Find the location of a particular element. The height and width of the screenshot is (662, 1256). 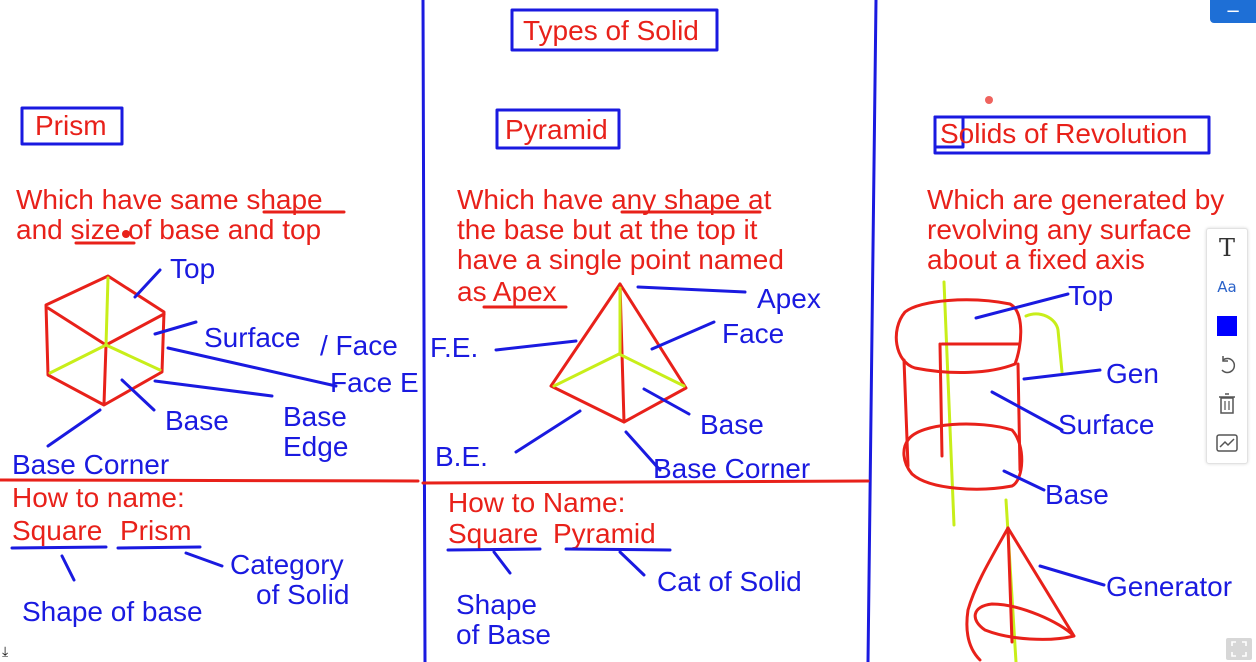

pyramid-definition-line-4: as Apex is located at coordinates (507, 291).